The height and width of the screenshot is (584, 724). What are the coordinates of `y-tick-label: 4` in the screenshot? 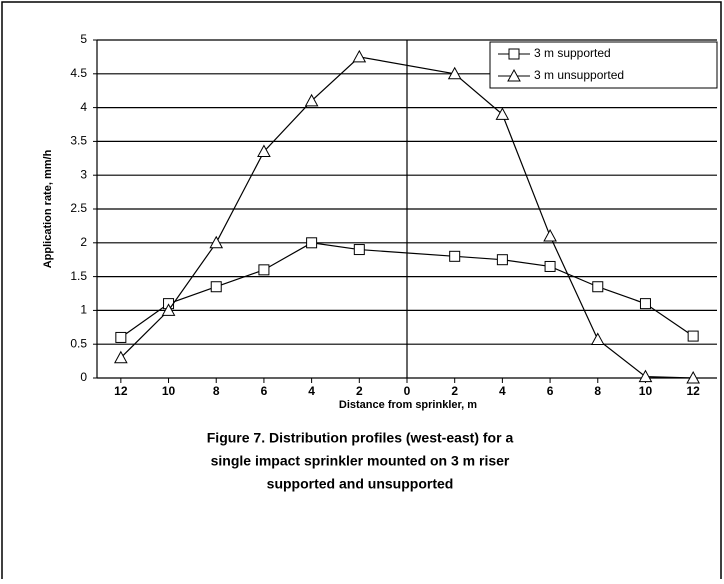 It's located at (83, 107).